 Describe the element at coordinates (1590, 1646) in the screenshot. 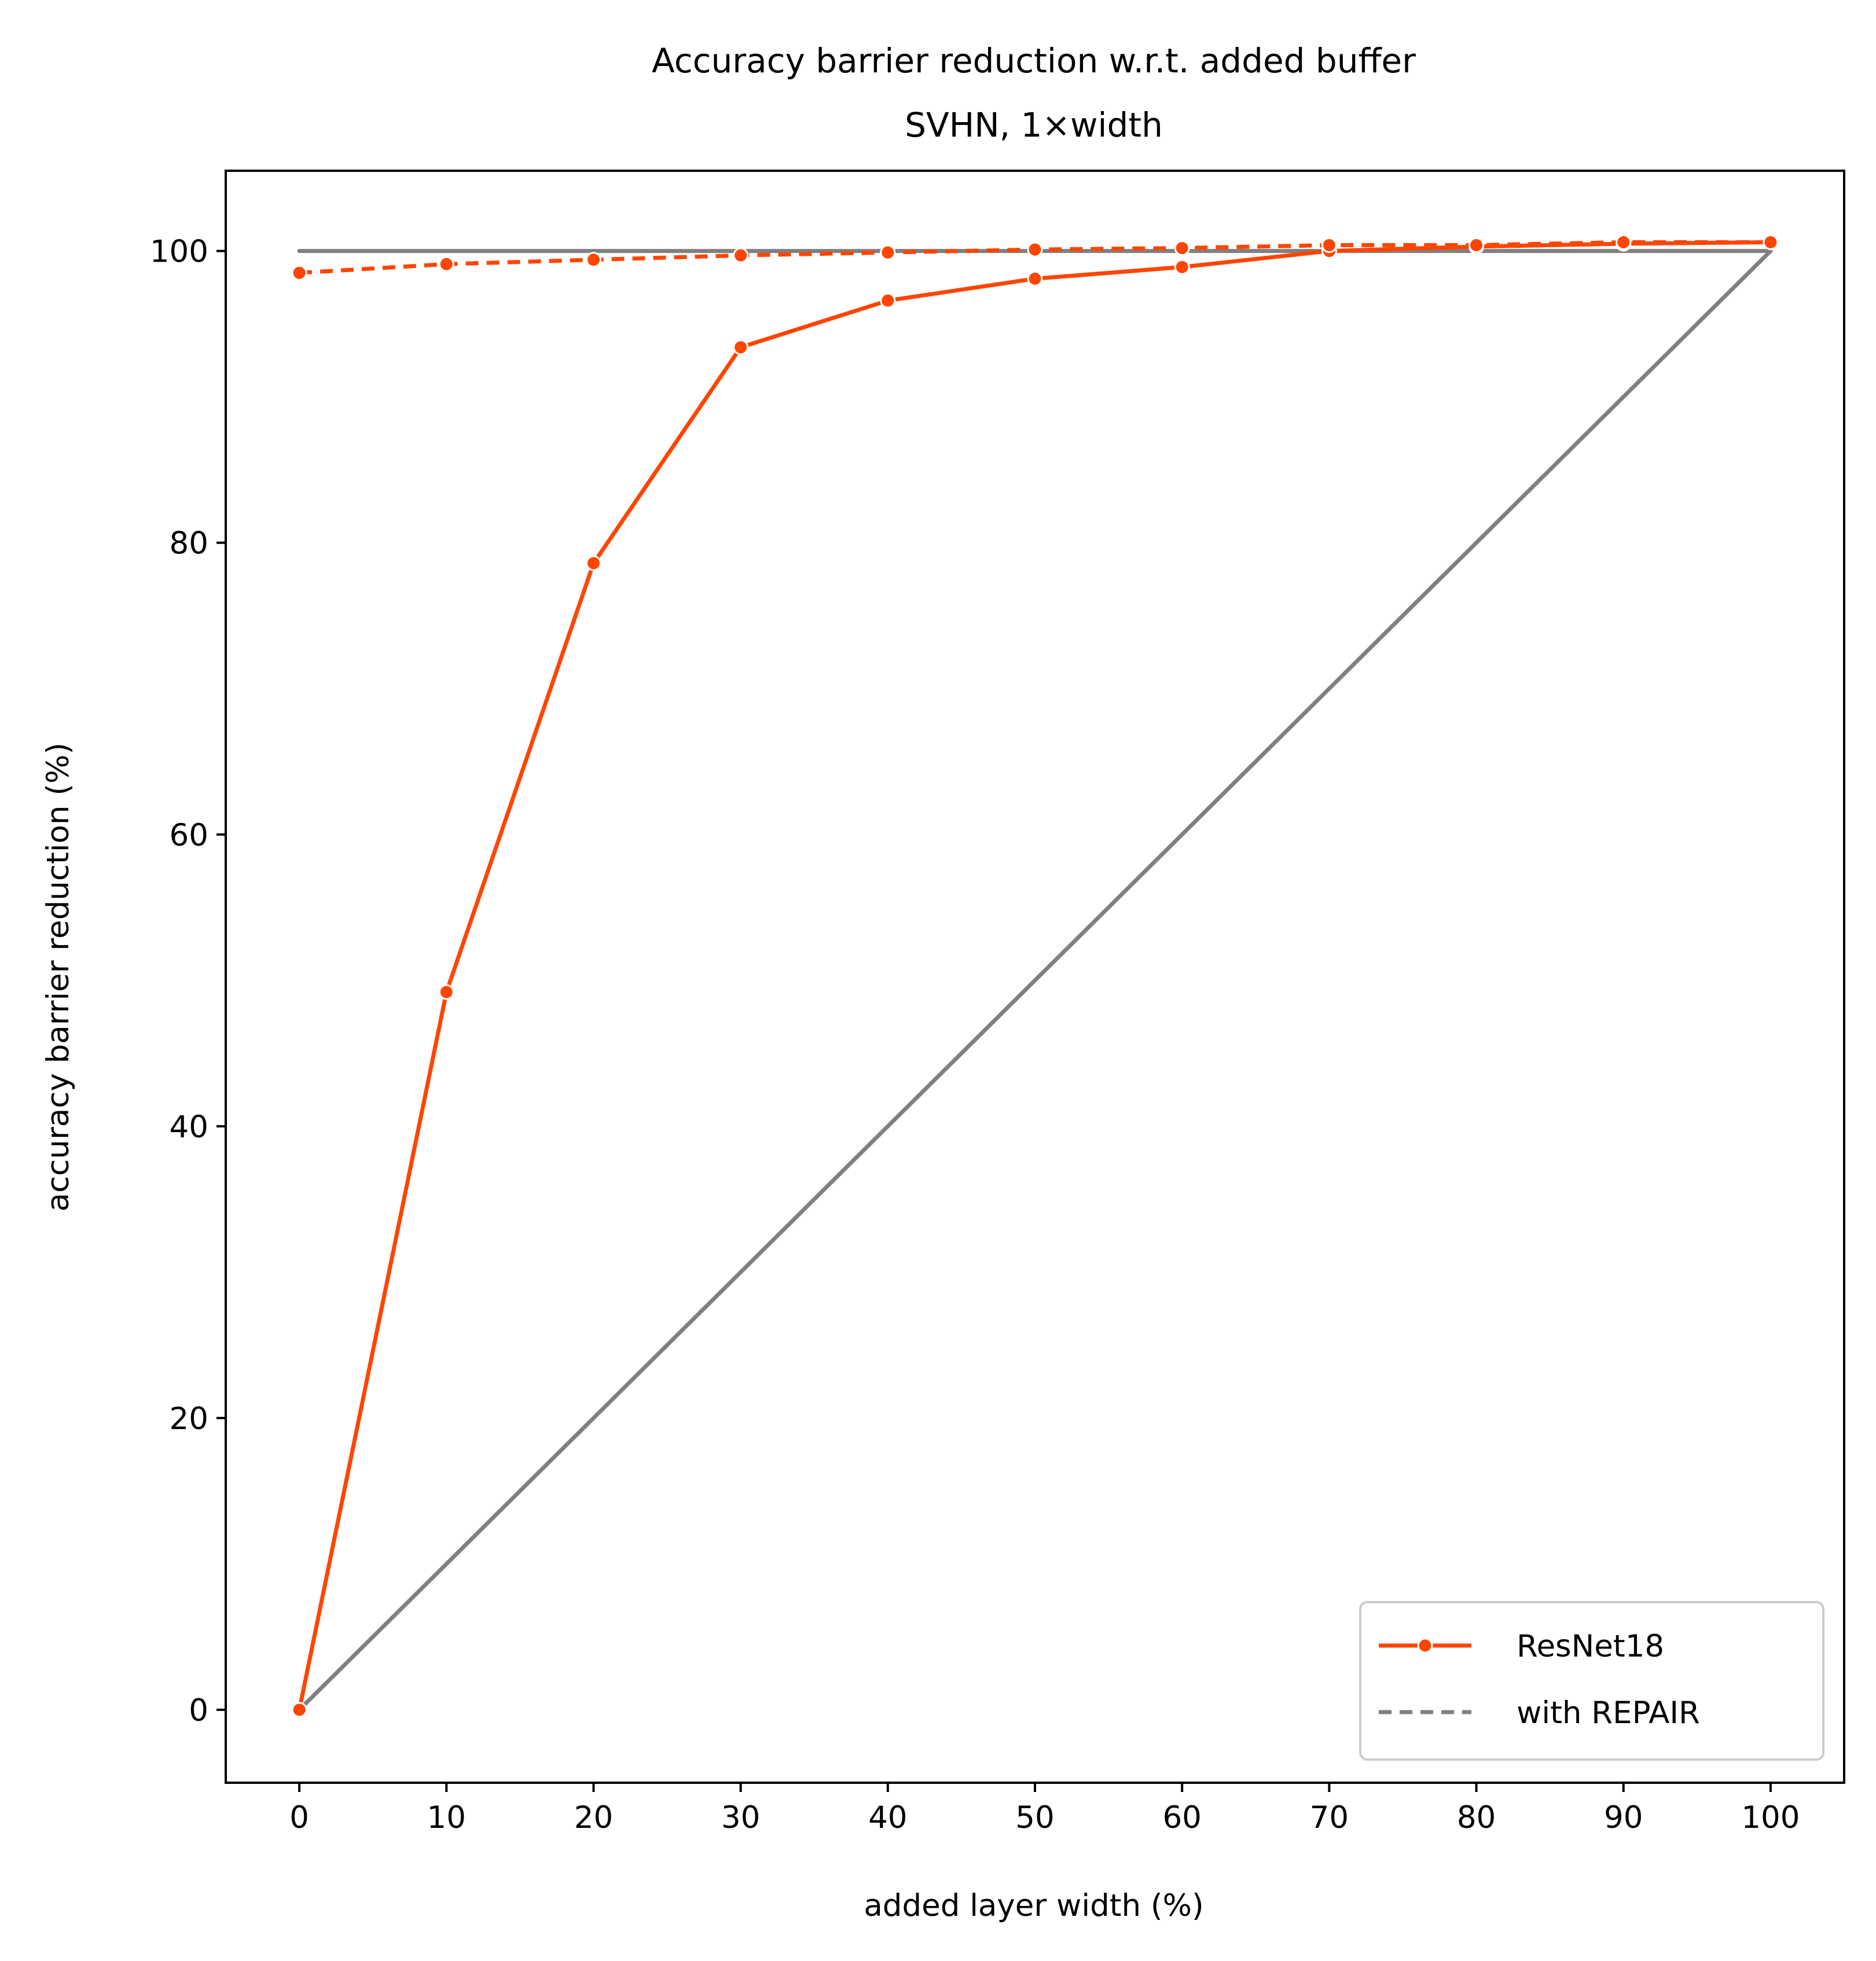

I see `legend-label-resnet18: ResNet18` at that location.